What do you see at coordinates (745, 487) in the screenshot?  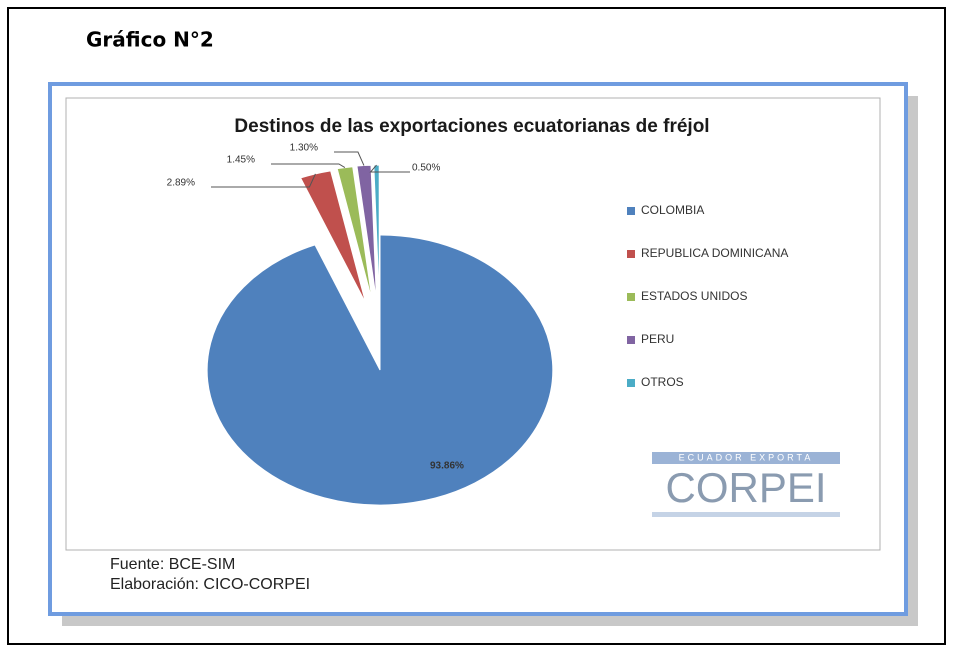 I see `logo-name: CORPEI` at bounding box center [745, 487].